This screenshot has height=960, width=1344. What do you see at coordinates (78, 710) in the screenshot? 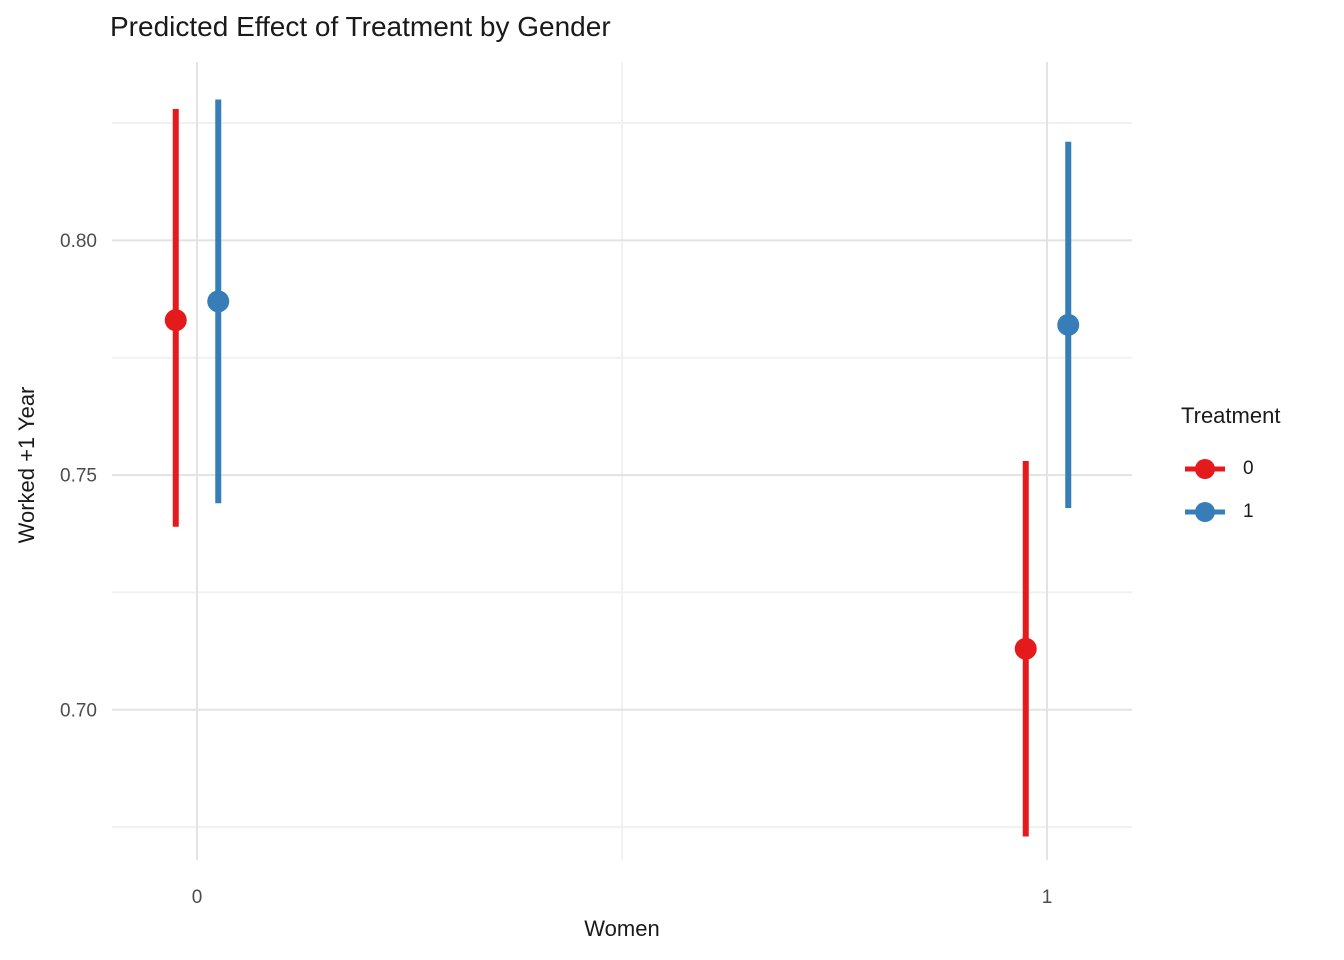
I see `y-tick-label: 0.70` at bounding box center [78, 710].